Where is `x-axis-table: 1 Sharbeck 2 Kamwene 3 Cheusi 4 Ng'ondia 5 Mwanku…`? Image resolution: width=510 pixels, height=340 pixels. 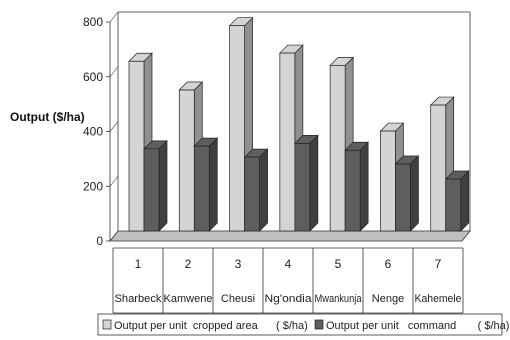
x-axis-table: 1 Sharbeck 2 Kamwene 3 Cheusi 4 Ng'ondia 5 Mwanku… is located at coordinates (288, 280).